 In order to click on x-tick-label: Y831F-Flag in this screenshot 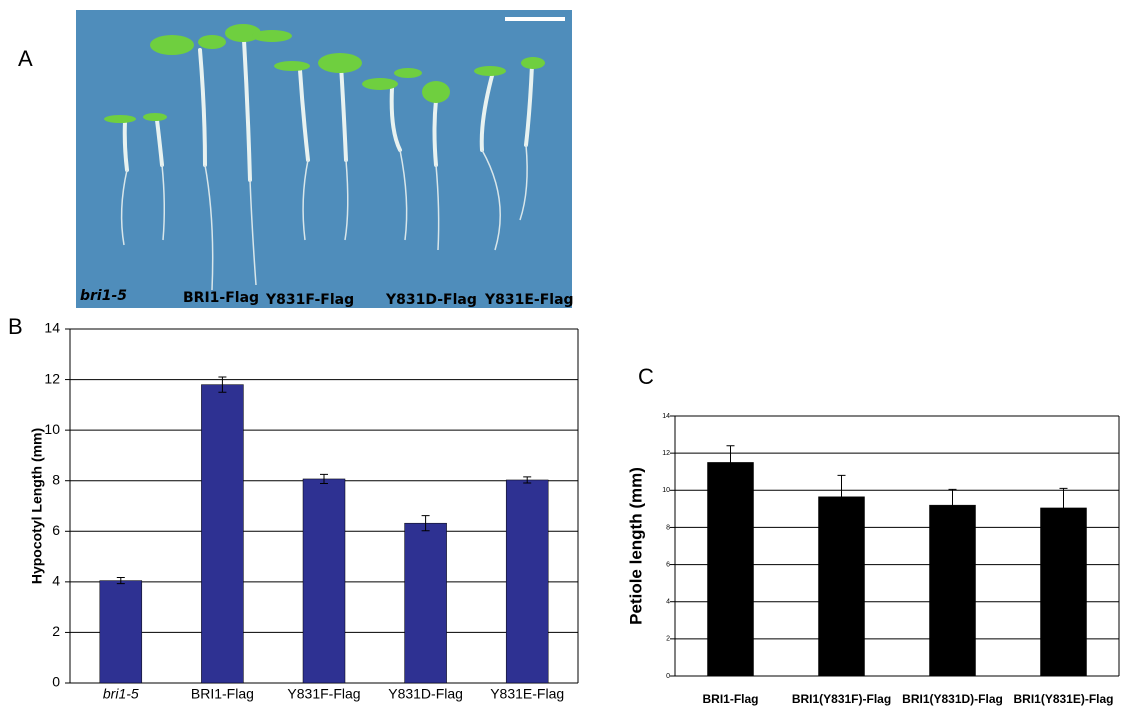, I will do `click(323, 694)`.